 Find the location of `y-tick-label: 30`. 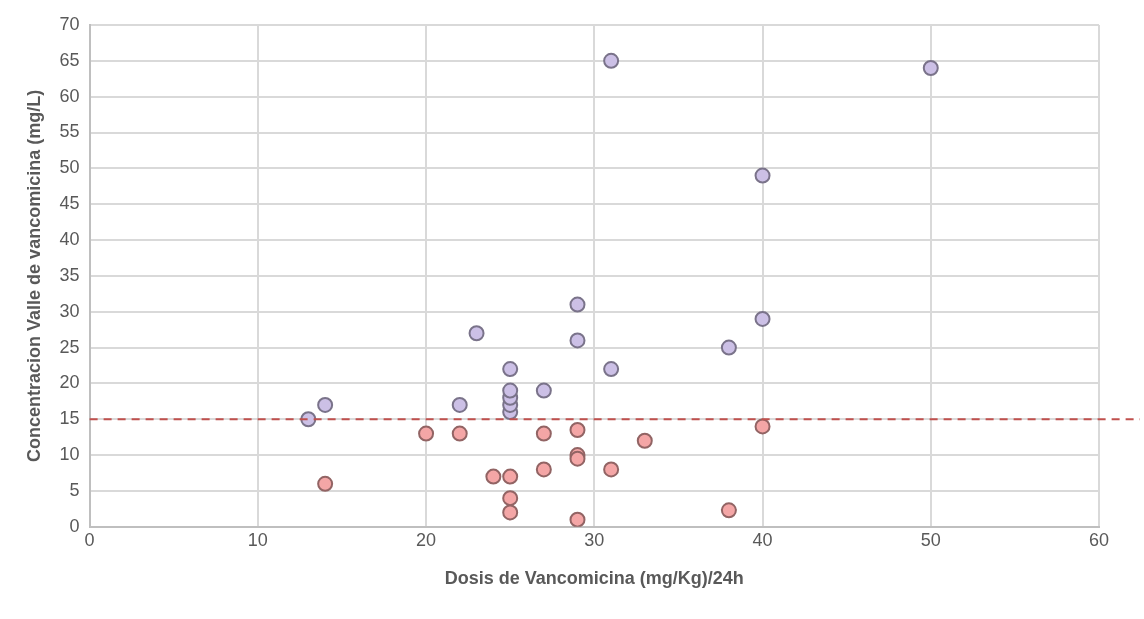

y-tick-label: 30 is located at coordinates (69, 310).